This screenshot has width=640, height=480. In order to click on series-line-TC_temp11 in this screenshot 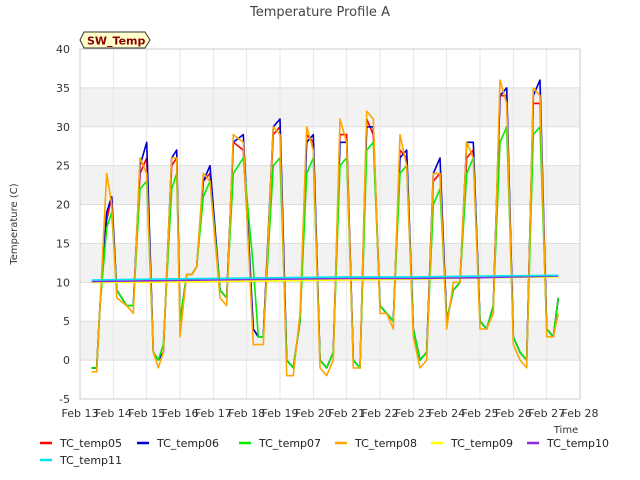, I will do `click(325, 277)`.